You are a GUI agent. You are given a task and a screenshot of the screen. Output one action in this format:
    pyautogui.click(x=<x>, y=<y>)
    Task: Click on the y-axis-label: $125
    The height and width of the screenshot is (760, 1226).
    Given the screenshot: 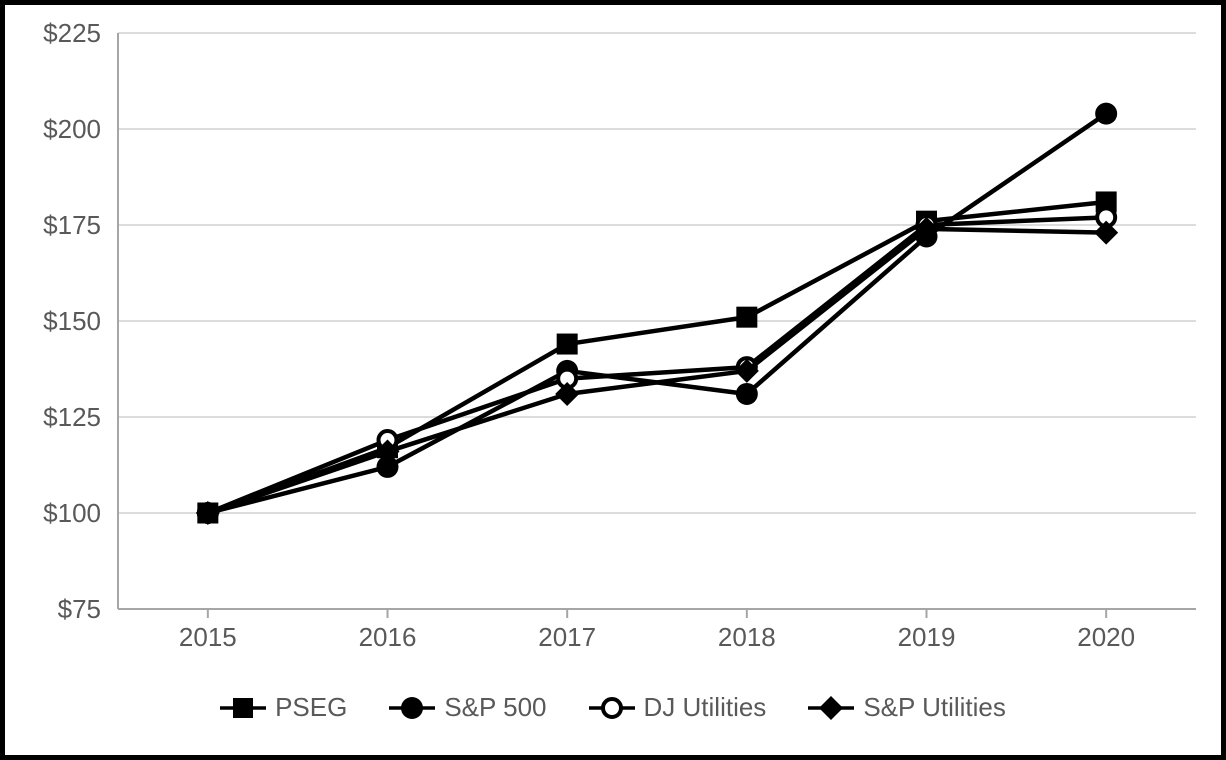 What is the action you would take?
    pyautogui.click(x=72, y=417)
    